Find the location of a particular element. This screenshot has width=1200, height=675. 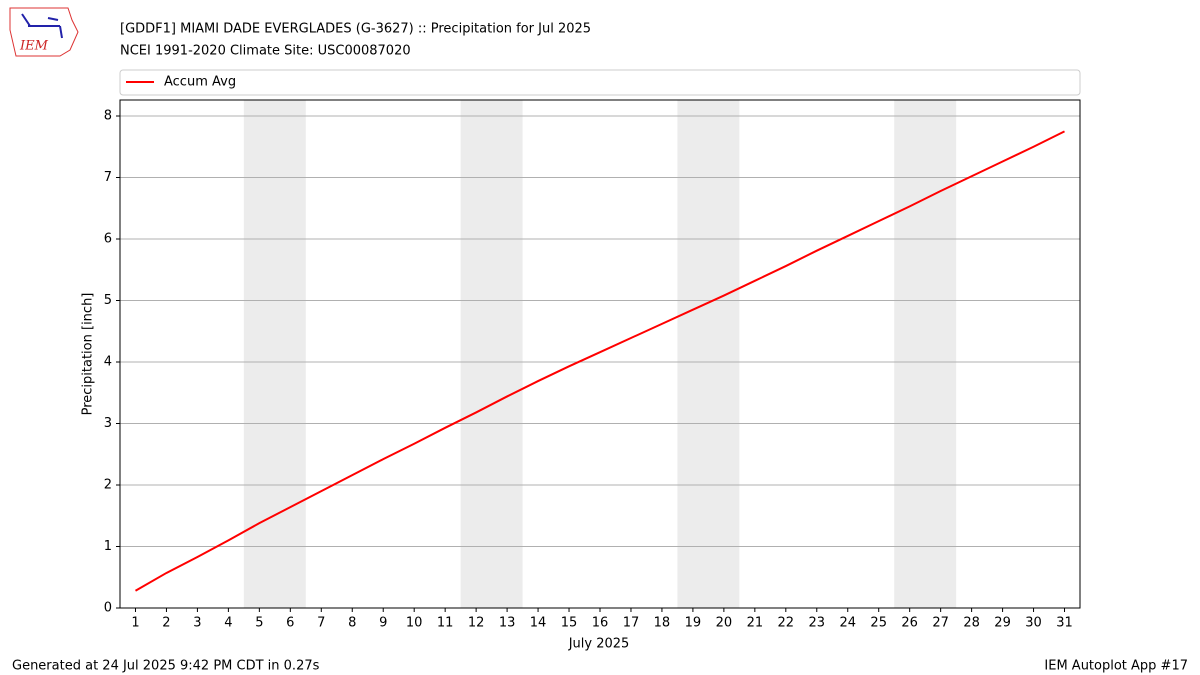

x-tick-label: 5 is located at coordinates (259, 623).